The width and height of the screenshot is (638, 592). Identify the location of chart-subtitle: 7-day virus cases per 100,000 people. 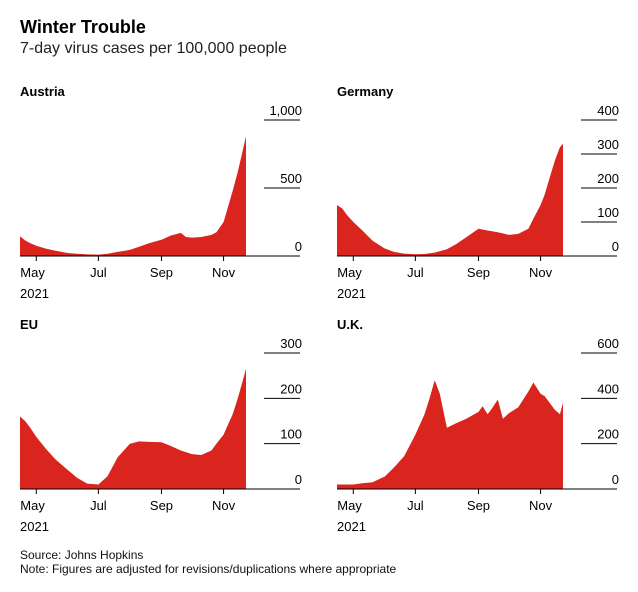
(153, 48).